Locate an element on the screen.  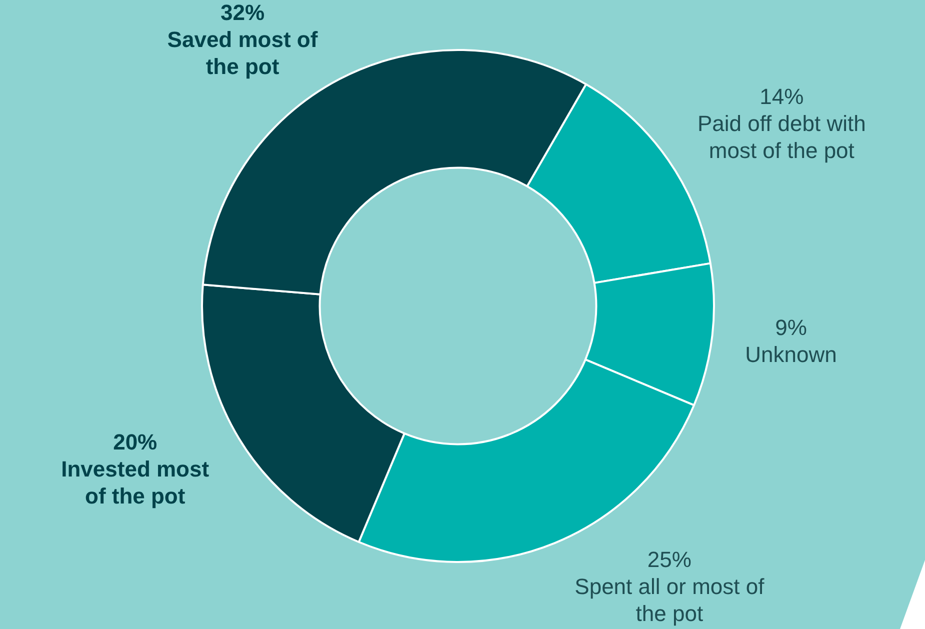
slice-label: Unknown is located at coordinates (791, 354).